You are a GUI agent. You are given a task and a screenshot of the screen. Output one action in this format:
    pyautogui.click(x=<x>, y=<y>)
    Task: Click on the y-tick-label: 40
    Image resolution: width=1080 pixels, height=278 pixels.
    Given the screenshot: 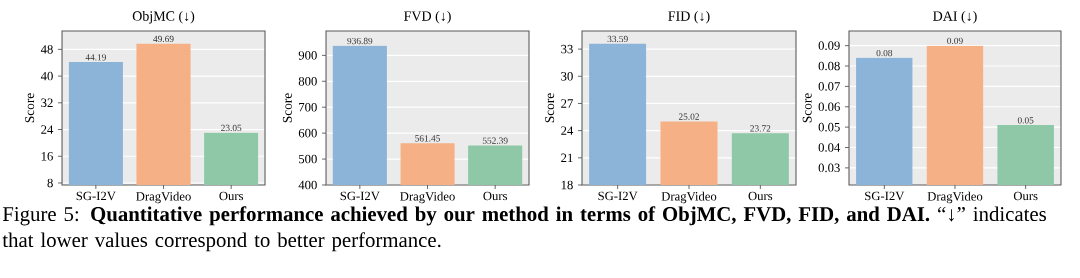 What is the action you would take?
    pyautogui.click(x=46, y=76)
    